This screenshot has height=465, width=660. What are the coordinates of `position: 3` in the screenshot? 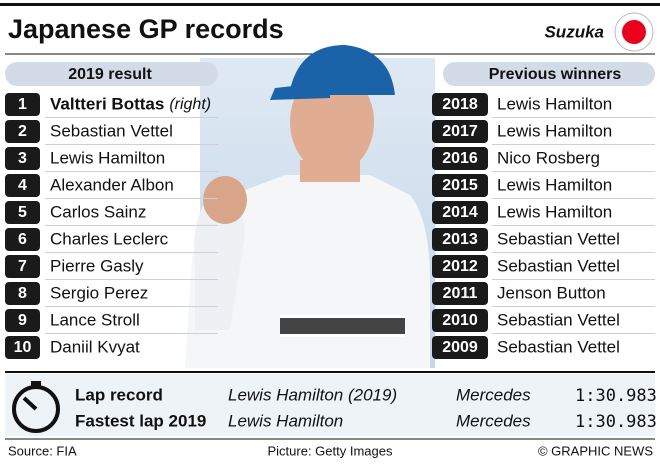 It's located at (22, 158).